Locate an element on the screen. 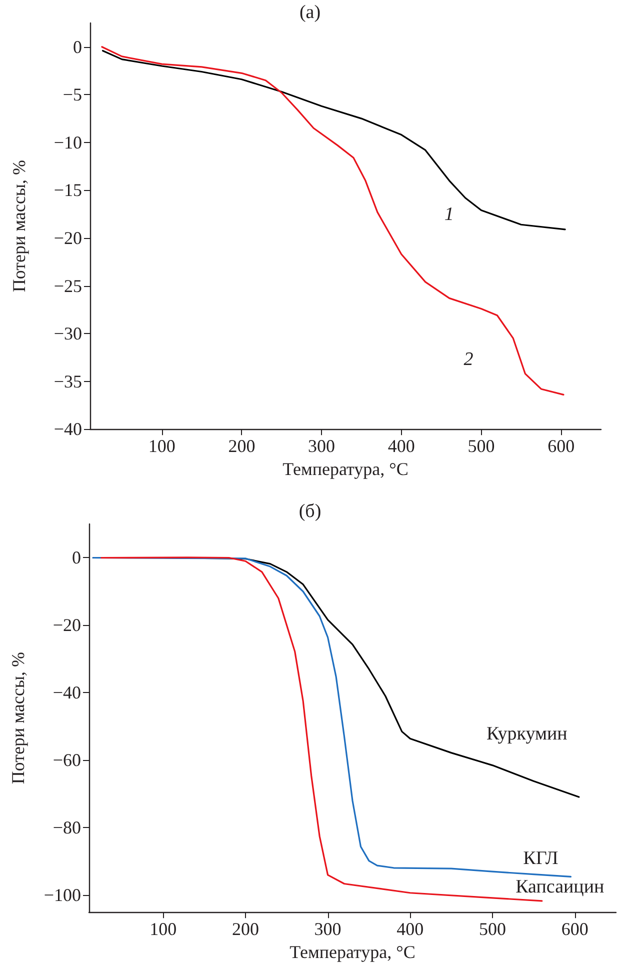 This screenshot has height=967, width=620. series-label: Капсаицин is located at coordinates (560, 887).